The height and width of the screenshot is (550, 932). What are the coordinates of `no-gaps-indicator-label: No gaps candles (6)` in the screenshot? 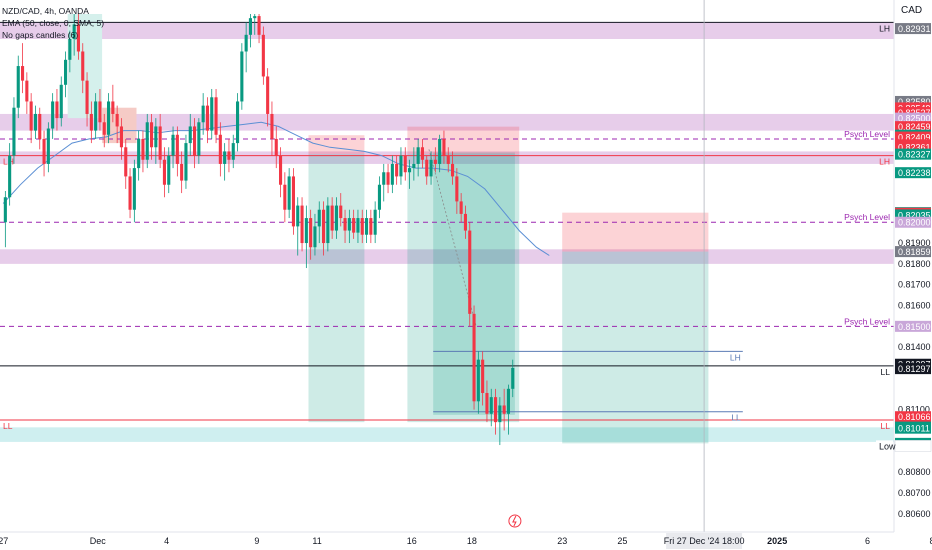 It's located at (40, 35).